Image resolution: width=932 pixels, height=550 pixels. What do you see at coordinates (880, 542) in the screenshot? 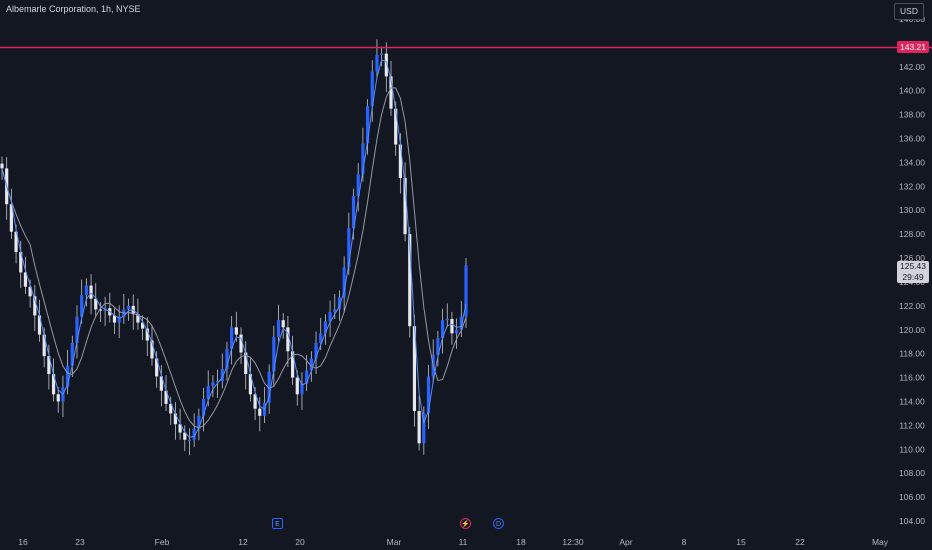
I see `time-axis-label: May` at bounding box center [880, 542].